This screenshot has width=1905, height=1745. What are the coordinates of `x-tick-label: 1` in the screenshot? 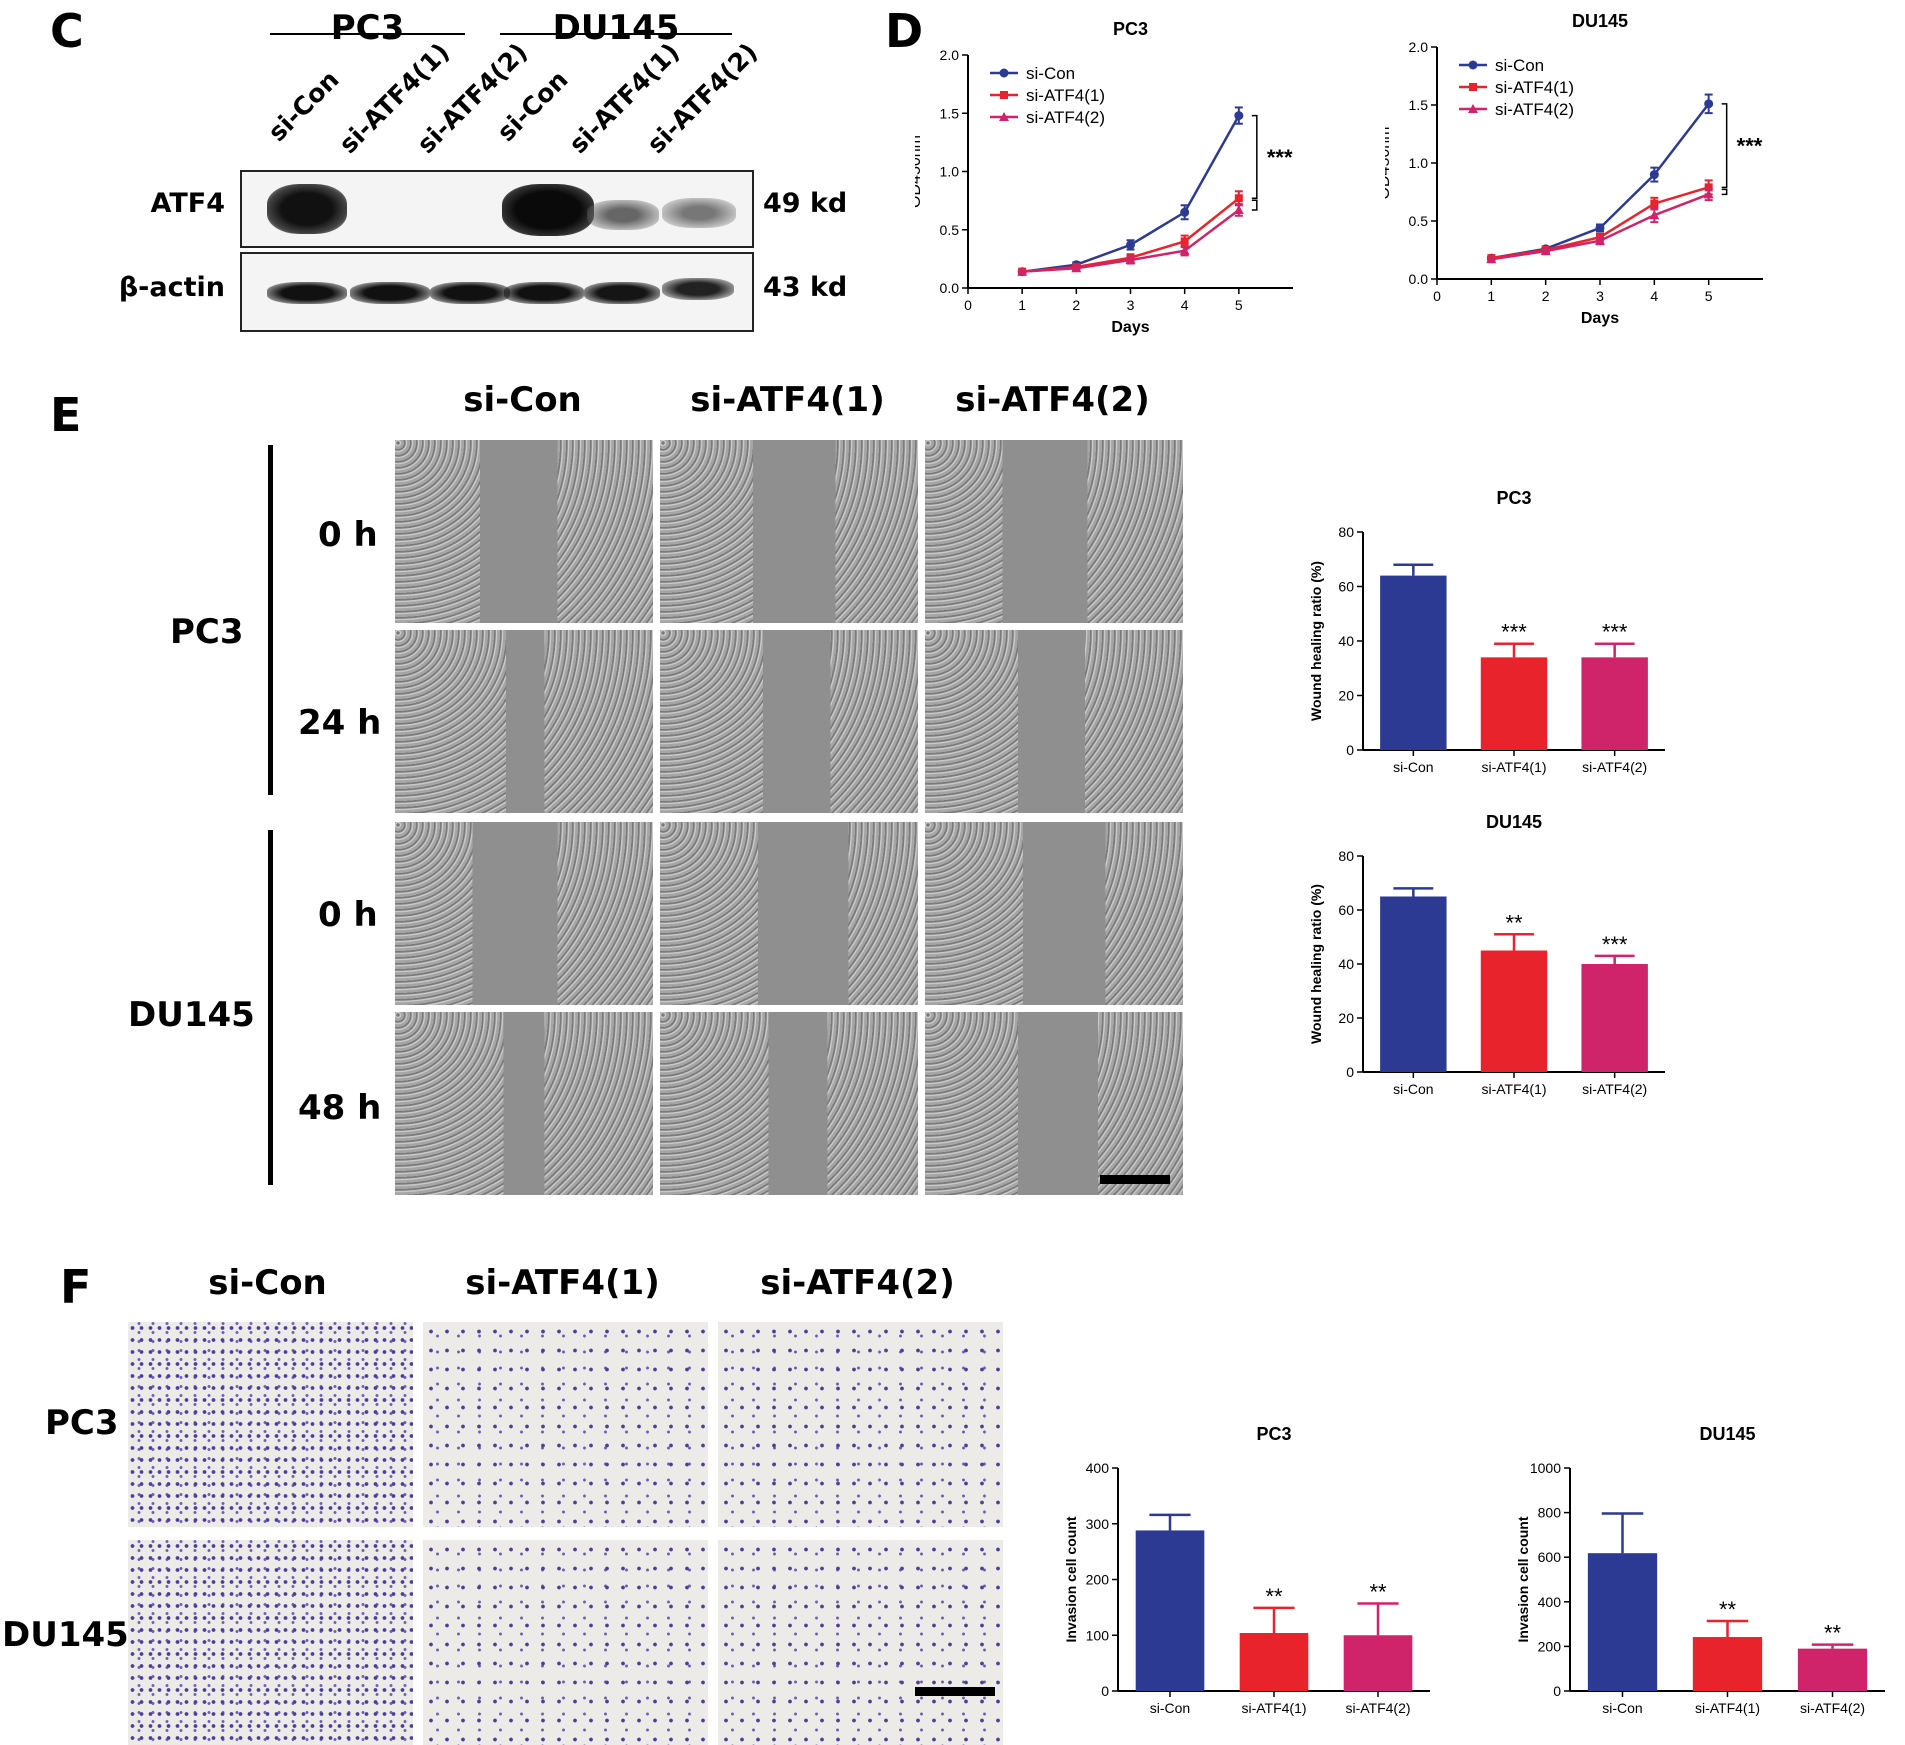 It's located at (1491, 296).